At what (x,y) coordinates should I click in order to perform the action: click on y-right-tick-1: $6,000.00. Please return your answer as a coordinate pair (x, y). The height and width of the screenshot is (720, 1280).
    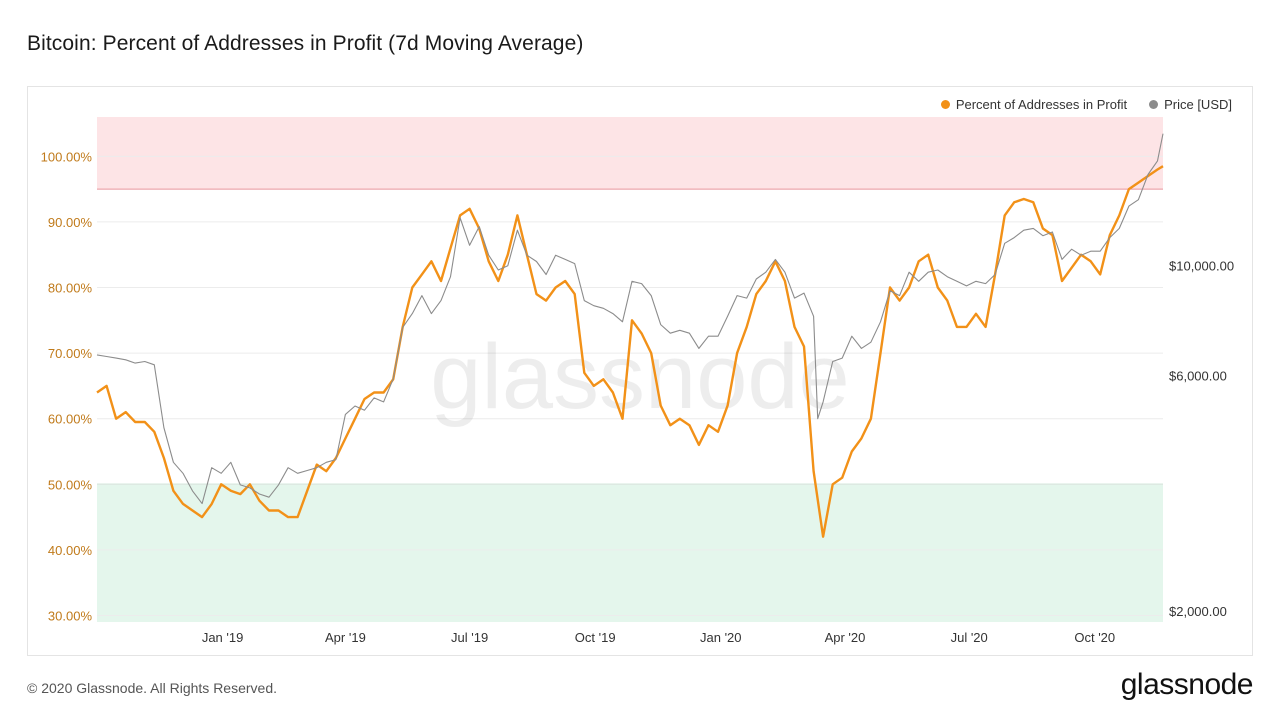
    Looking at the image, I should click on (1198, 375).